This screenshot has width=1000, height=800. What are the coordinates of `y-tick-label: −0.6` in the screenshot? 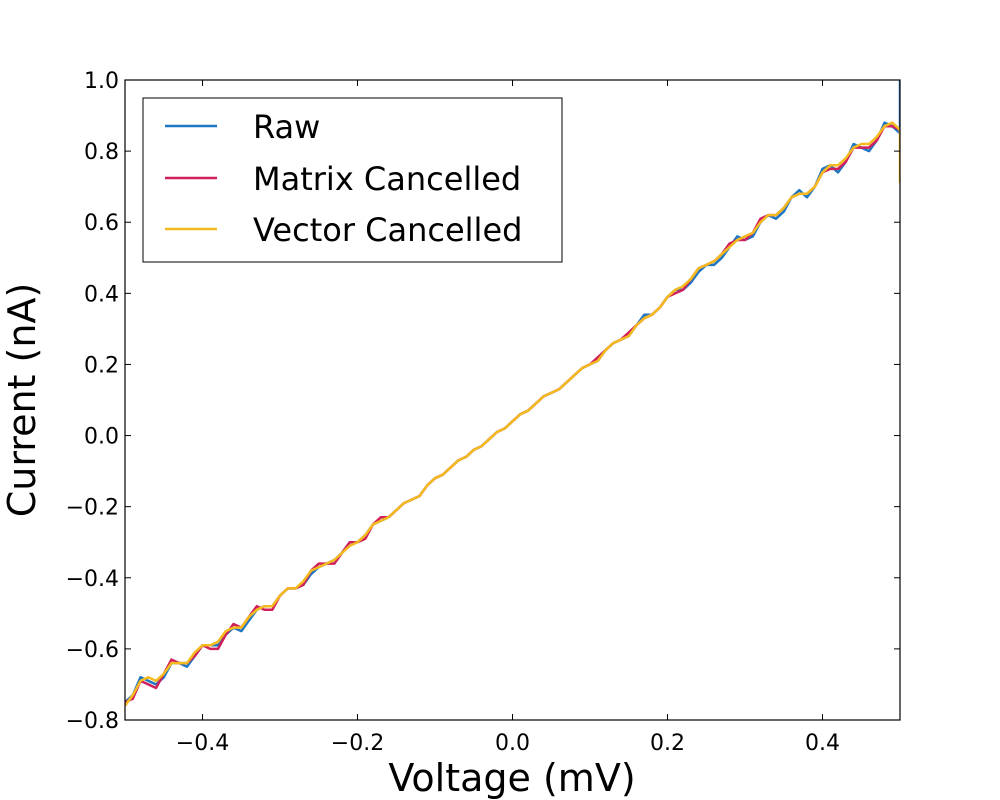 It's located at (92, 650).